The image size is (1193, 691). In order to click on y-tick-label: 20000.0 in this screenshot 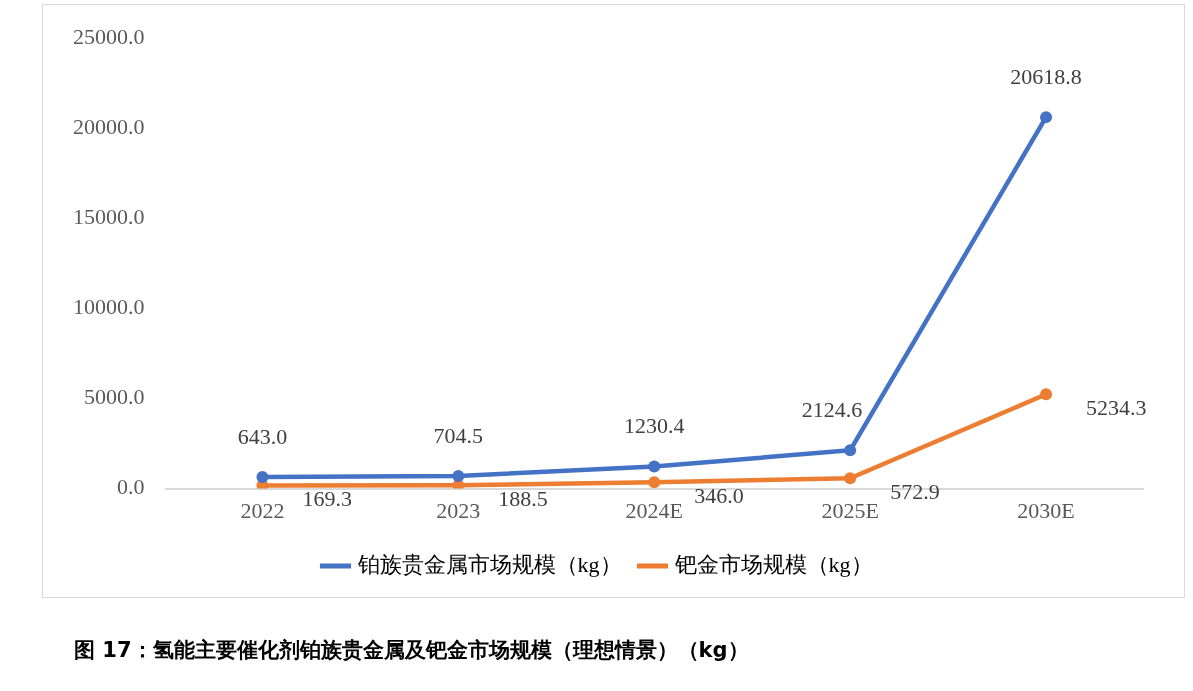, I will do `click(109, 127)`.